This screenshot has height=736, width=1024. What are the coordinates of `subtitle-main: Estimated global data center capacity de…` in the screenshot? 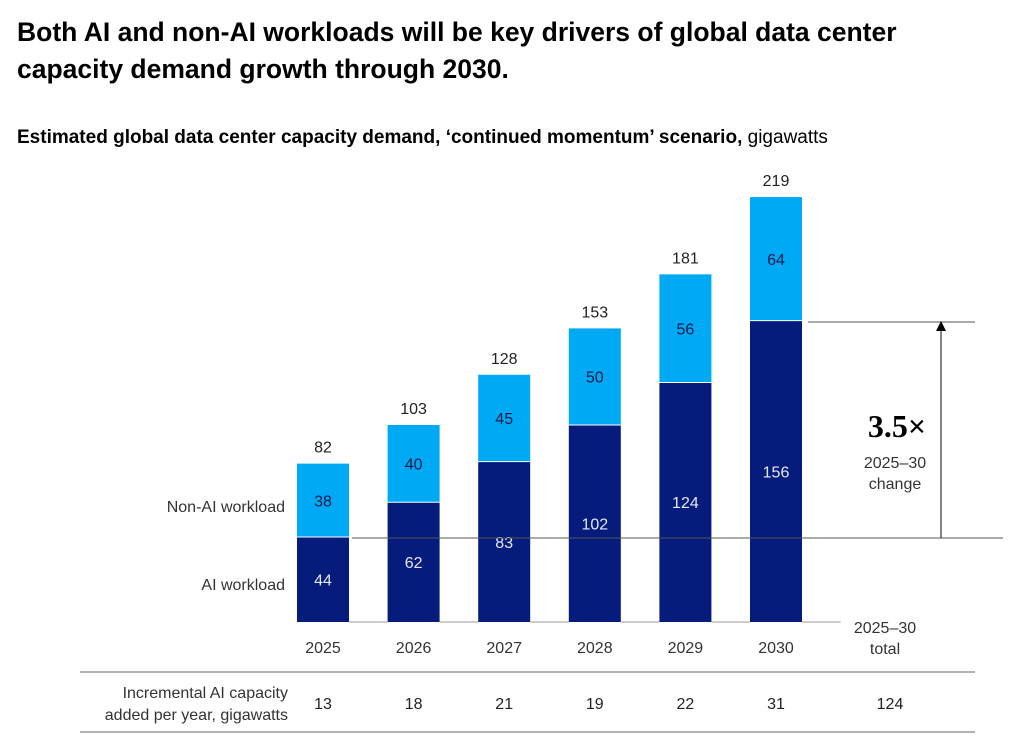 It's located at (380, 137).